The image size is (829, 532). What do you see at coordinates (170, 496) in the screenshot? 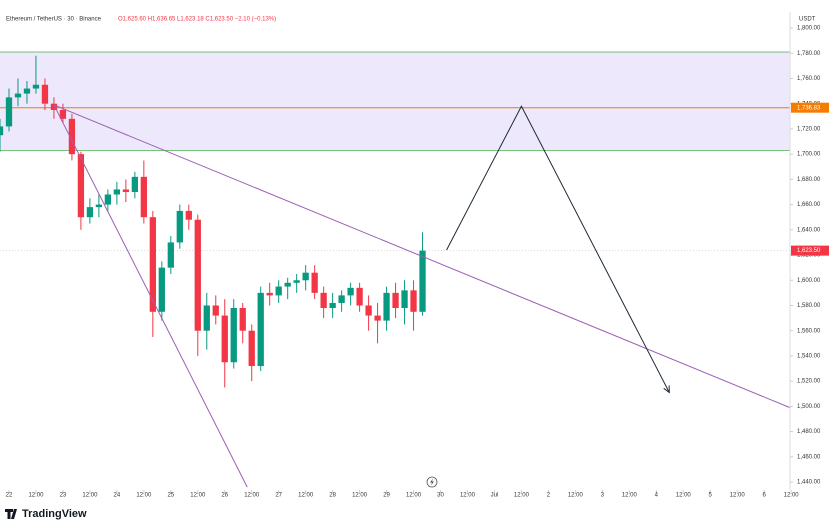
I see `x-tick-label: 25` at bounding box center [170, 496].